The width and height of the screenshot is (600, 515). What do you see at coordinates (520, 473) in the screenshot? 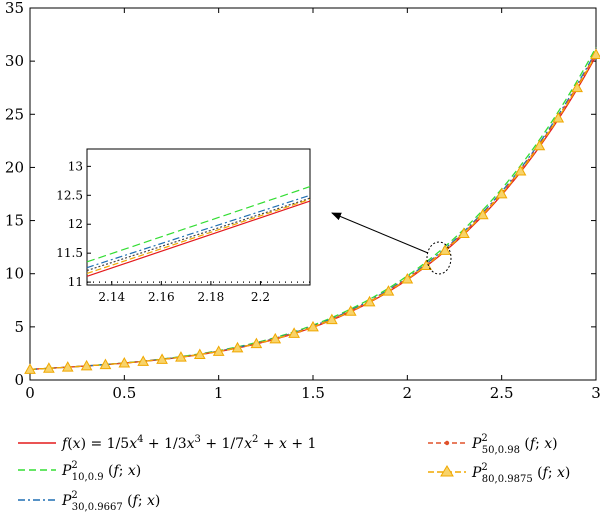
I see `legend-p80-label: P2 80,0.9875 (f; x)` at bounding box center [520, 473].